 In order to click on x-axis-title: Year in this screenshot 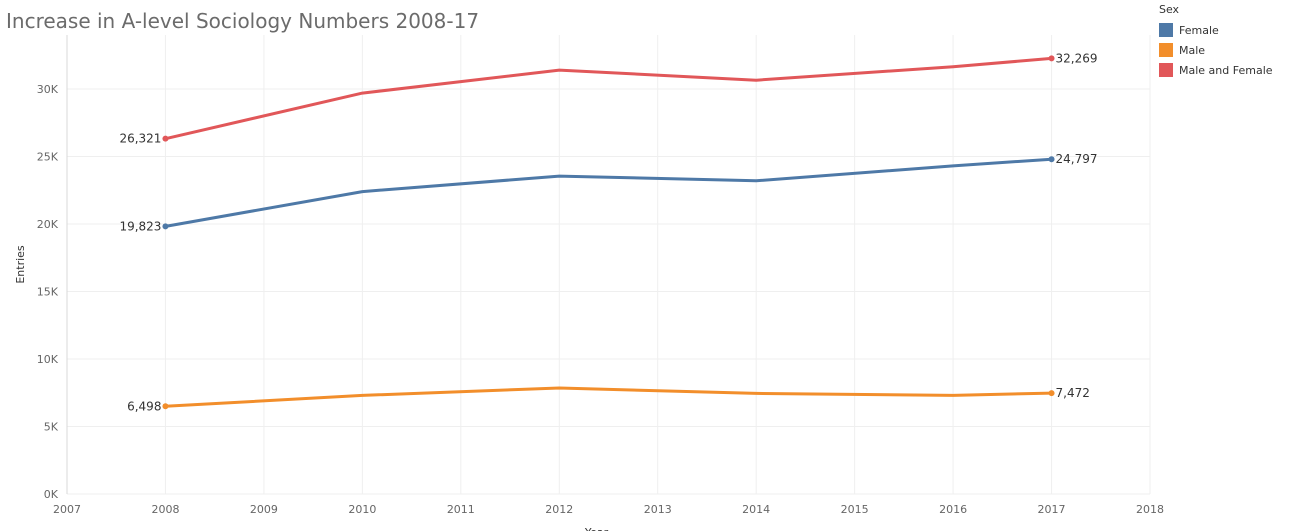, I will do `click(596, 528)`.